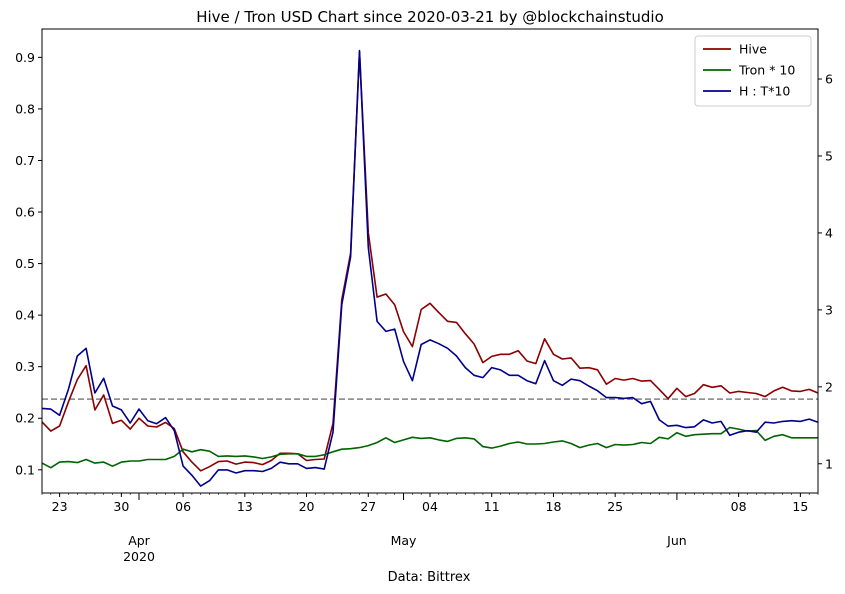  Describe the element at coordinates (25, 108) in the screenshot. I see `left-tick-label-7: 0.8` at that location.